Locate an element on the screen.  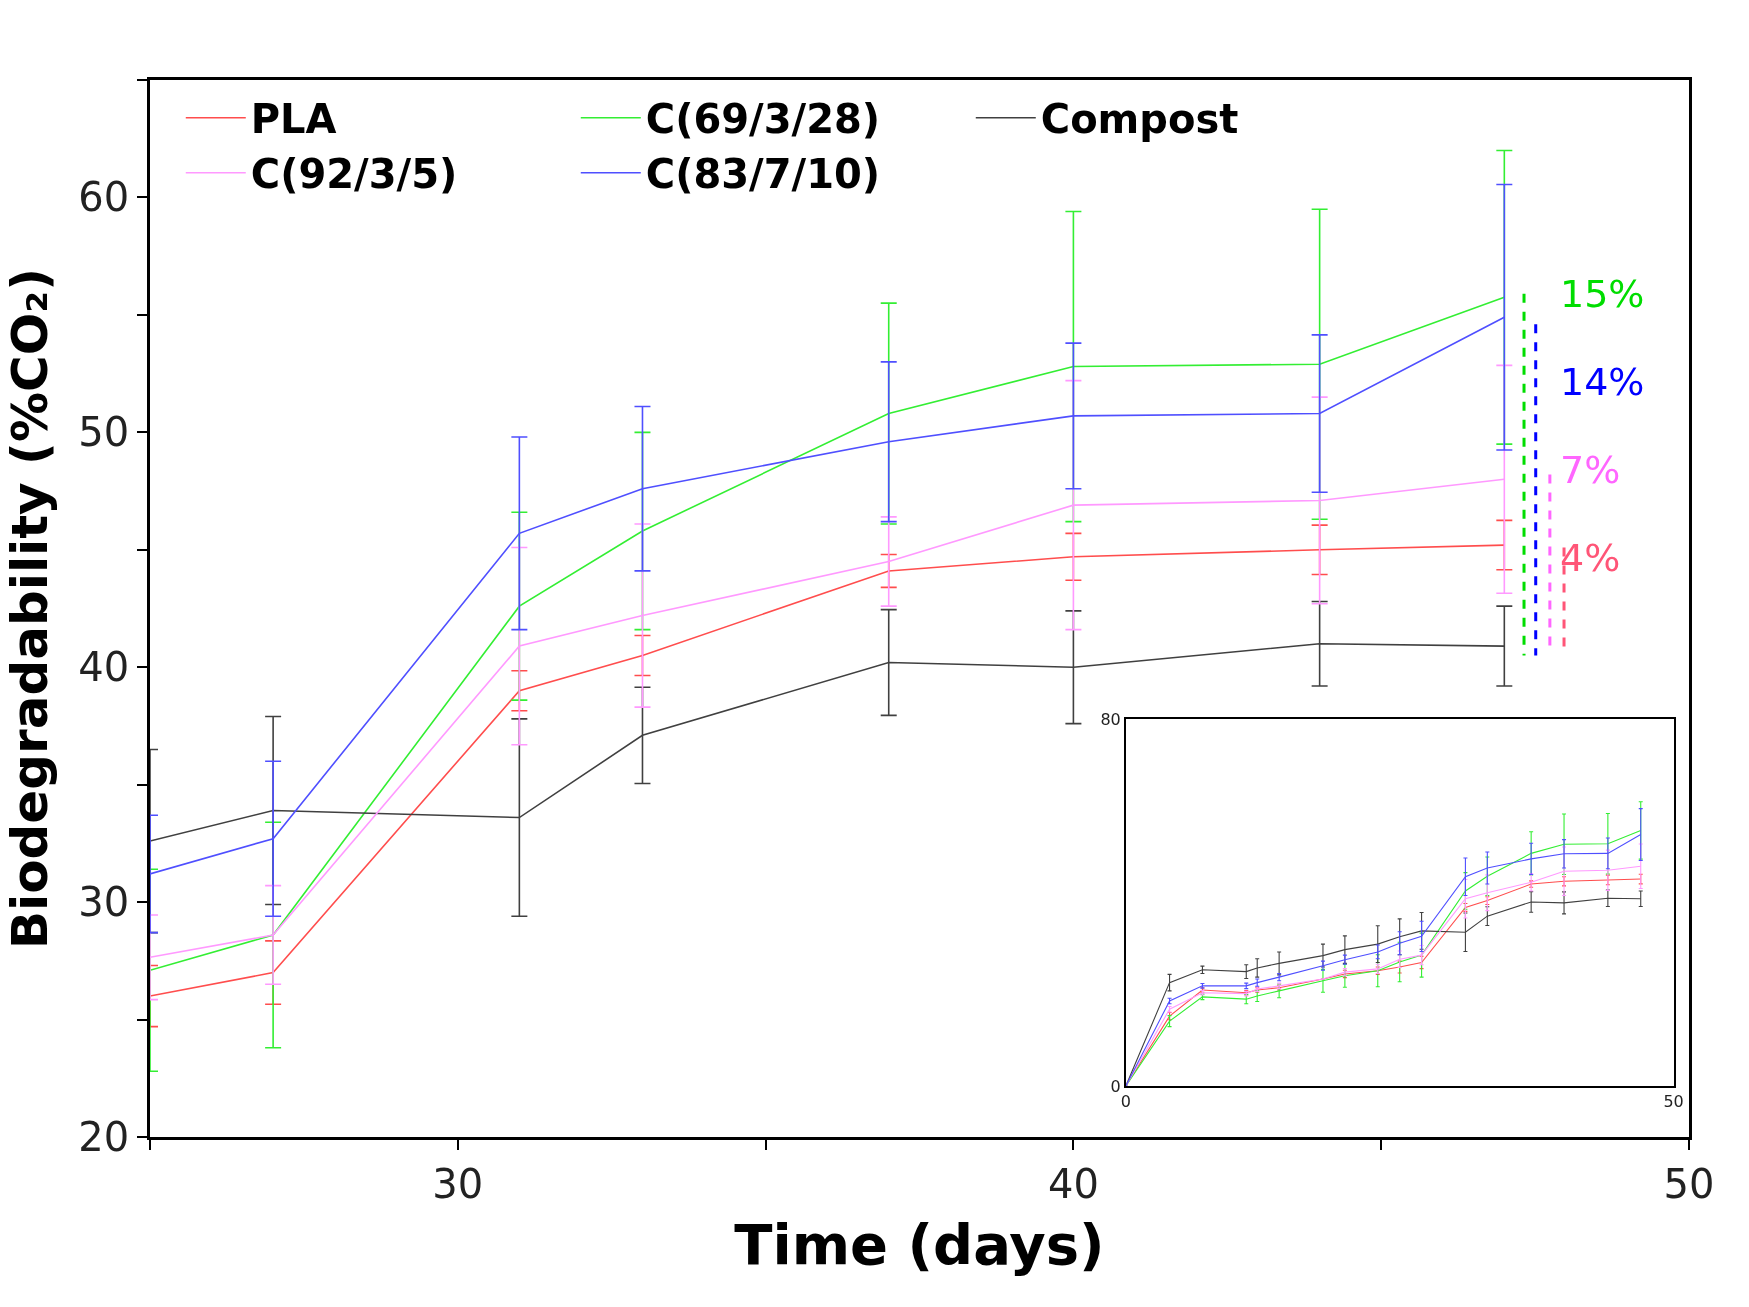
legend-label: Compost is located at coordinates (1139, 119).